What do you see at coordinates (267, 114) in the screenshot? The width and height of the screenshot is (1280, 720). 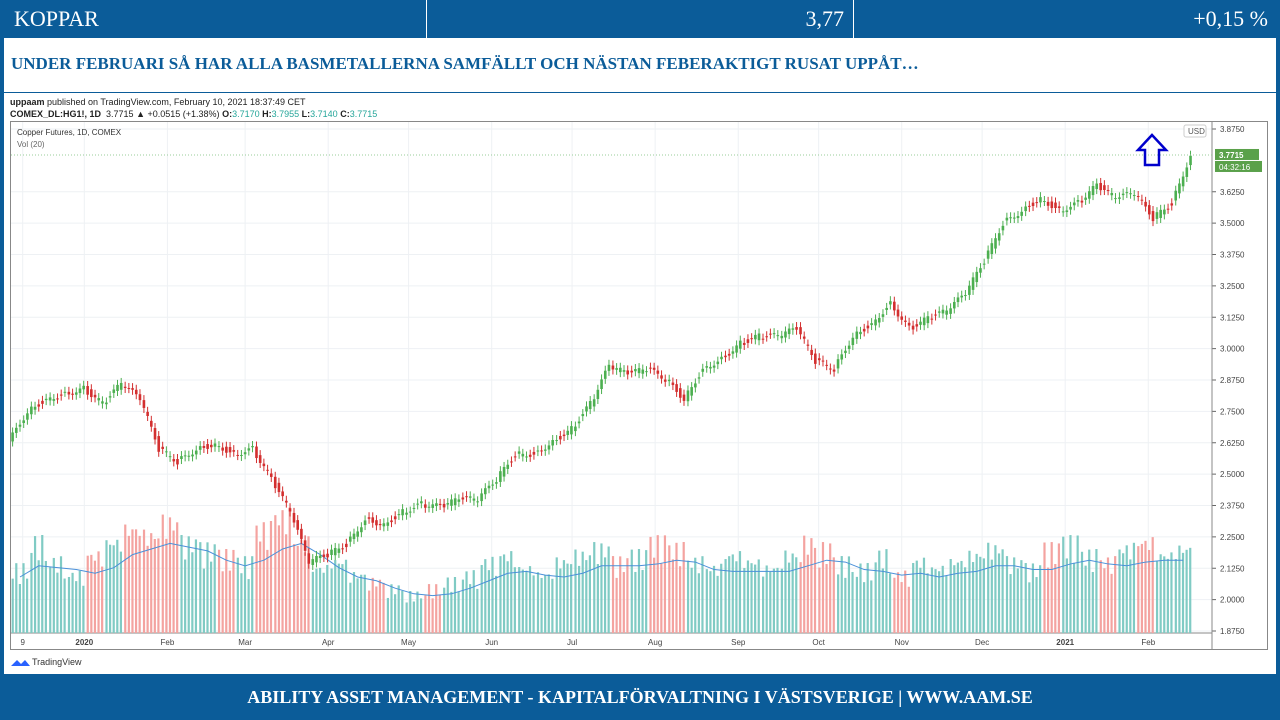 I see `h-label: H:` at bounding box center [267, 114].